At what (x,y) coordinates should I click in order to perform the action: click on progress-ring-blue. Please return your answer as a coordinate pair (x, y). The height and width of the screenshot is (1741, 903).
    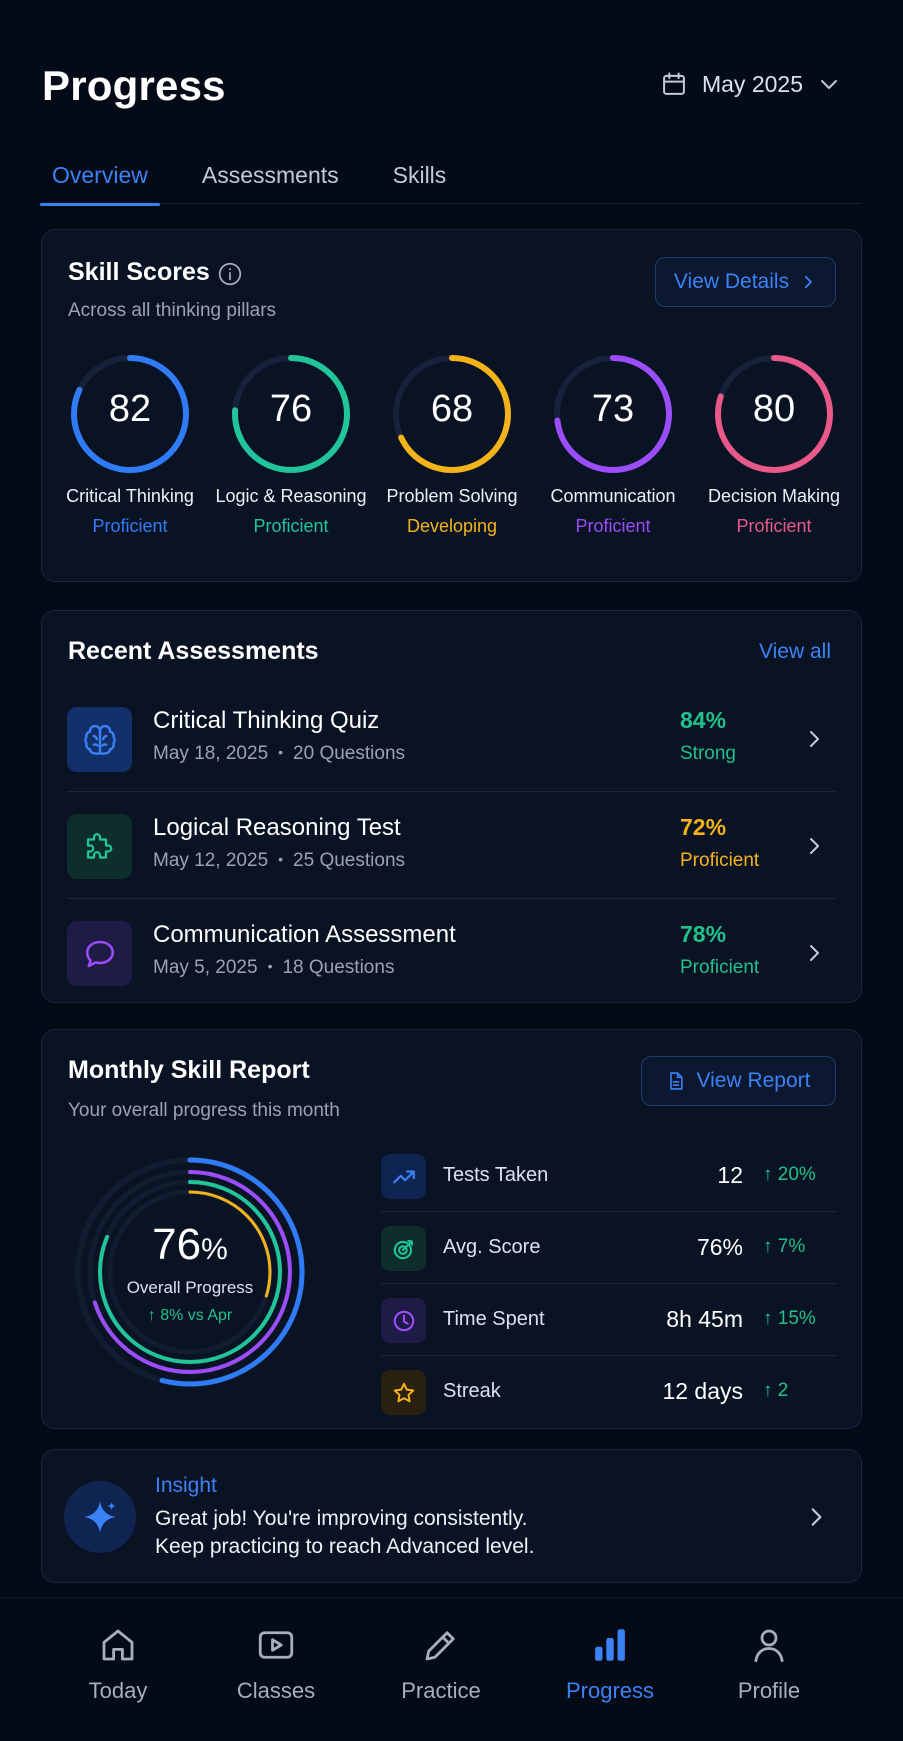
    Looking at the image, I should click on (190, 1272).